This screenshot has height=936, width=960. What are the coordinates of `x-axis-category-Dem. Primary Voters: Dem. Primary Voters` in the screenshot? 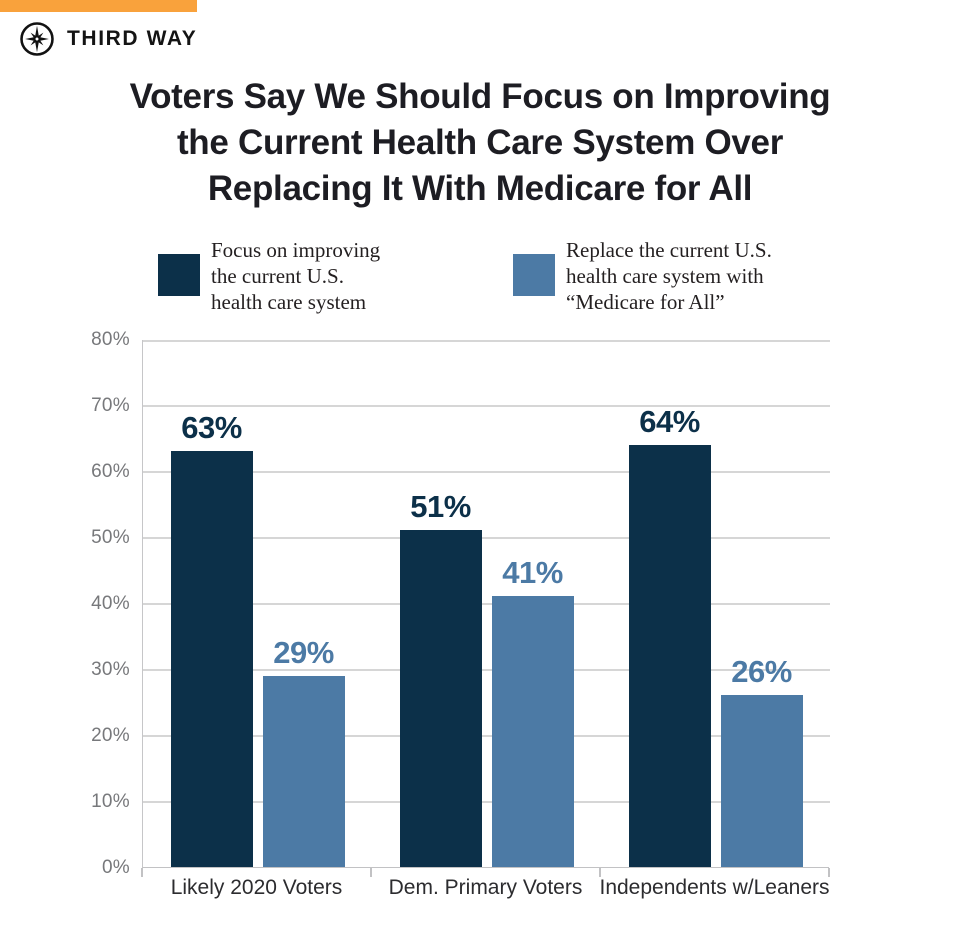 It's located at (485, 887).